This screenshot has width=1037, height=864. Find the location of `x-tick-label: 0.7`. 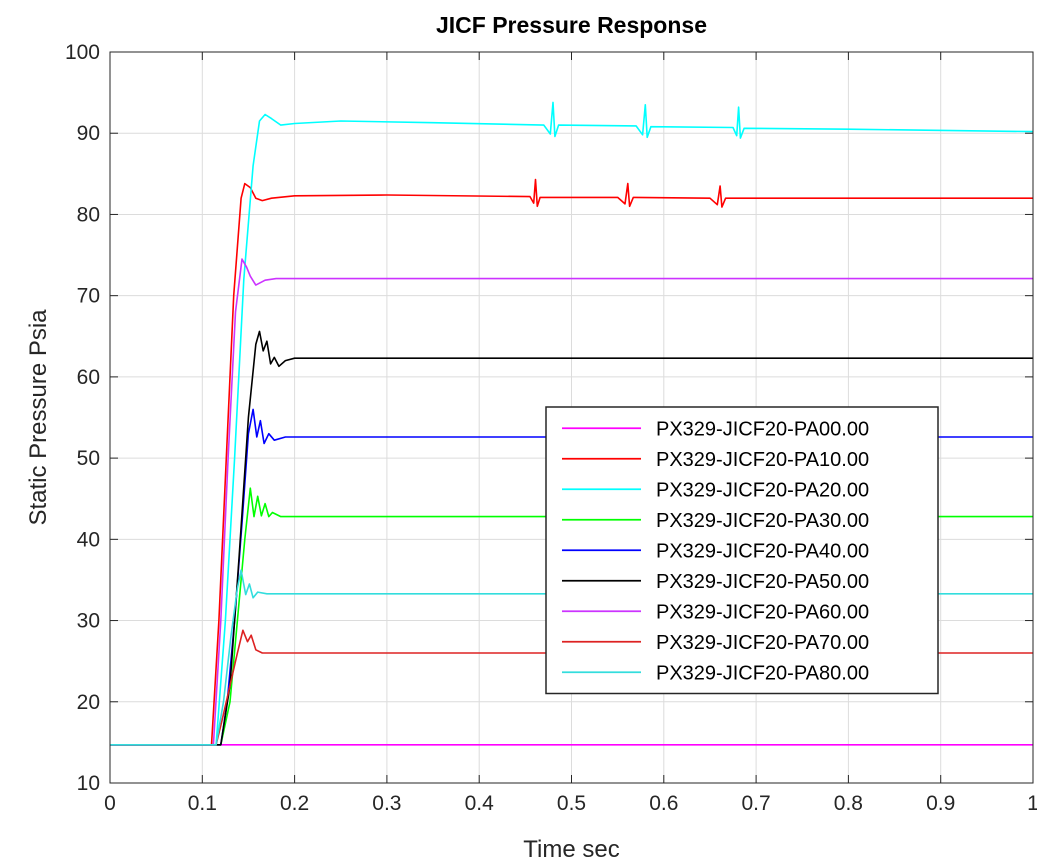

x-tick-label: 0.7 is located at coordinates (755, 803).